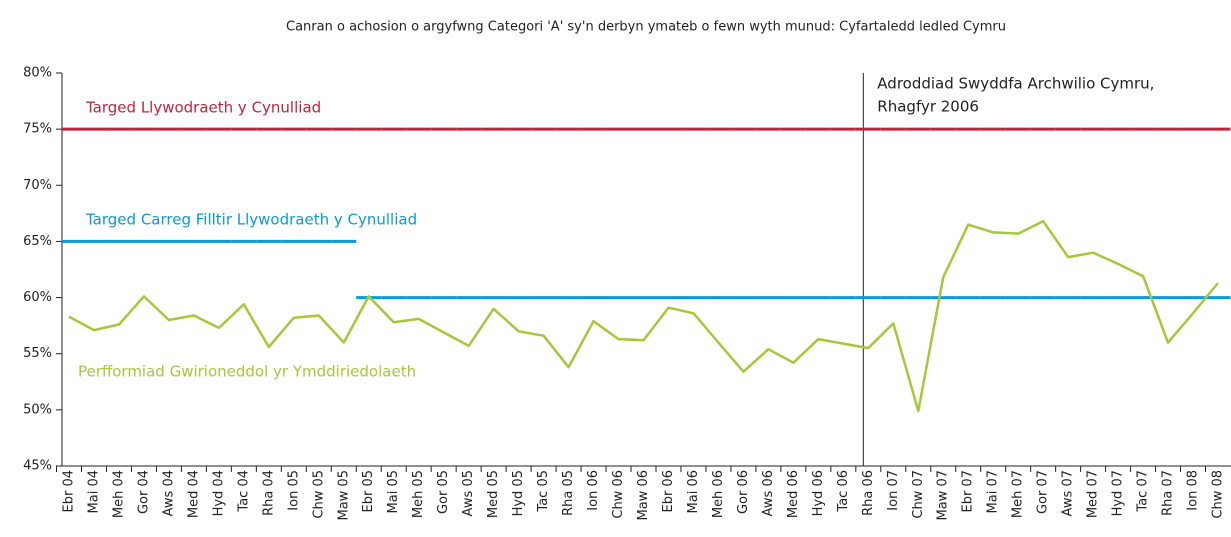 The height and width of the screenshot is (537, 1231). What do you see at coordinates (218, 493) in the screenshot?
I see `x-tick-label: Hyd 04` at bounding box center [218, 493].